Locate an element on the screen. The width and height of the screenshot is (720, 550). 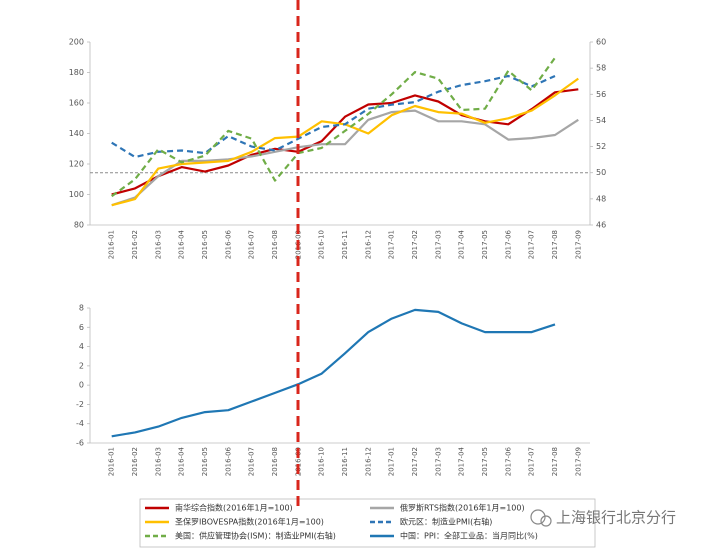
y-tick-label: -2 is located at coordinates (80, 404).